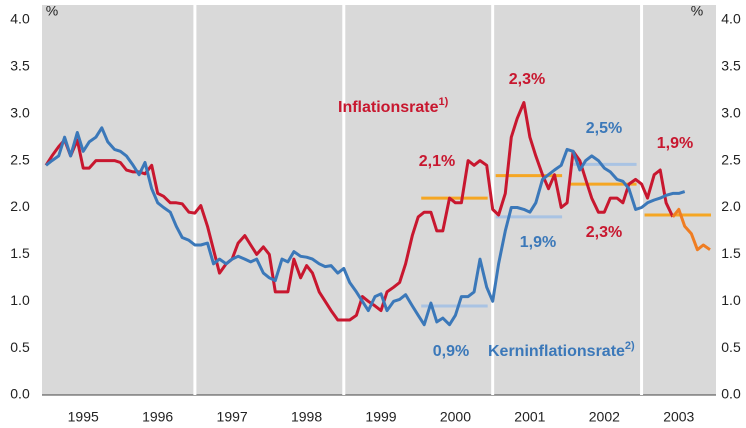 The height and width of the screenshot is (428, 746). I want to click on y-tick-label: 1.5, so click(20, 253).